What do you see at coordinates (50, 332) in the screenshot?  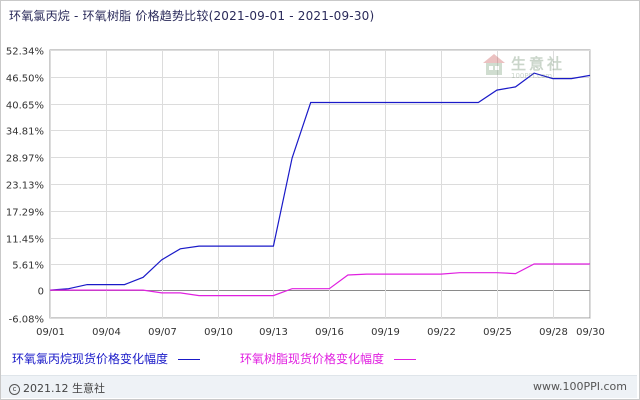 I see `x-tick-label: 09/01` at bounding box center [50, 332].